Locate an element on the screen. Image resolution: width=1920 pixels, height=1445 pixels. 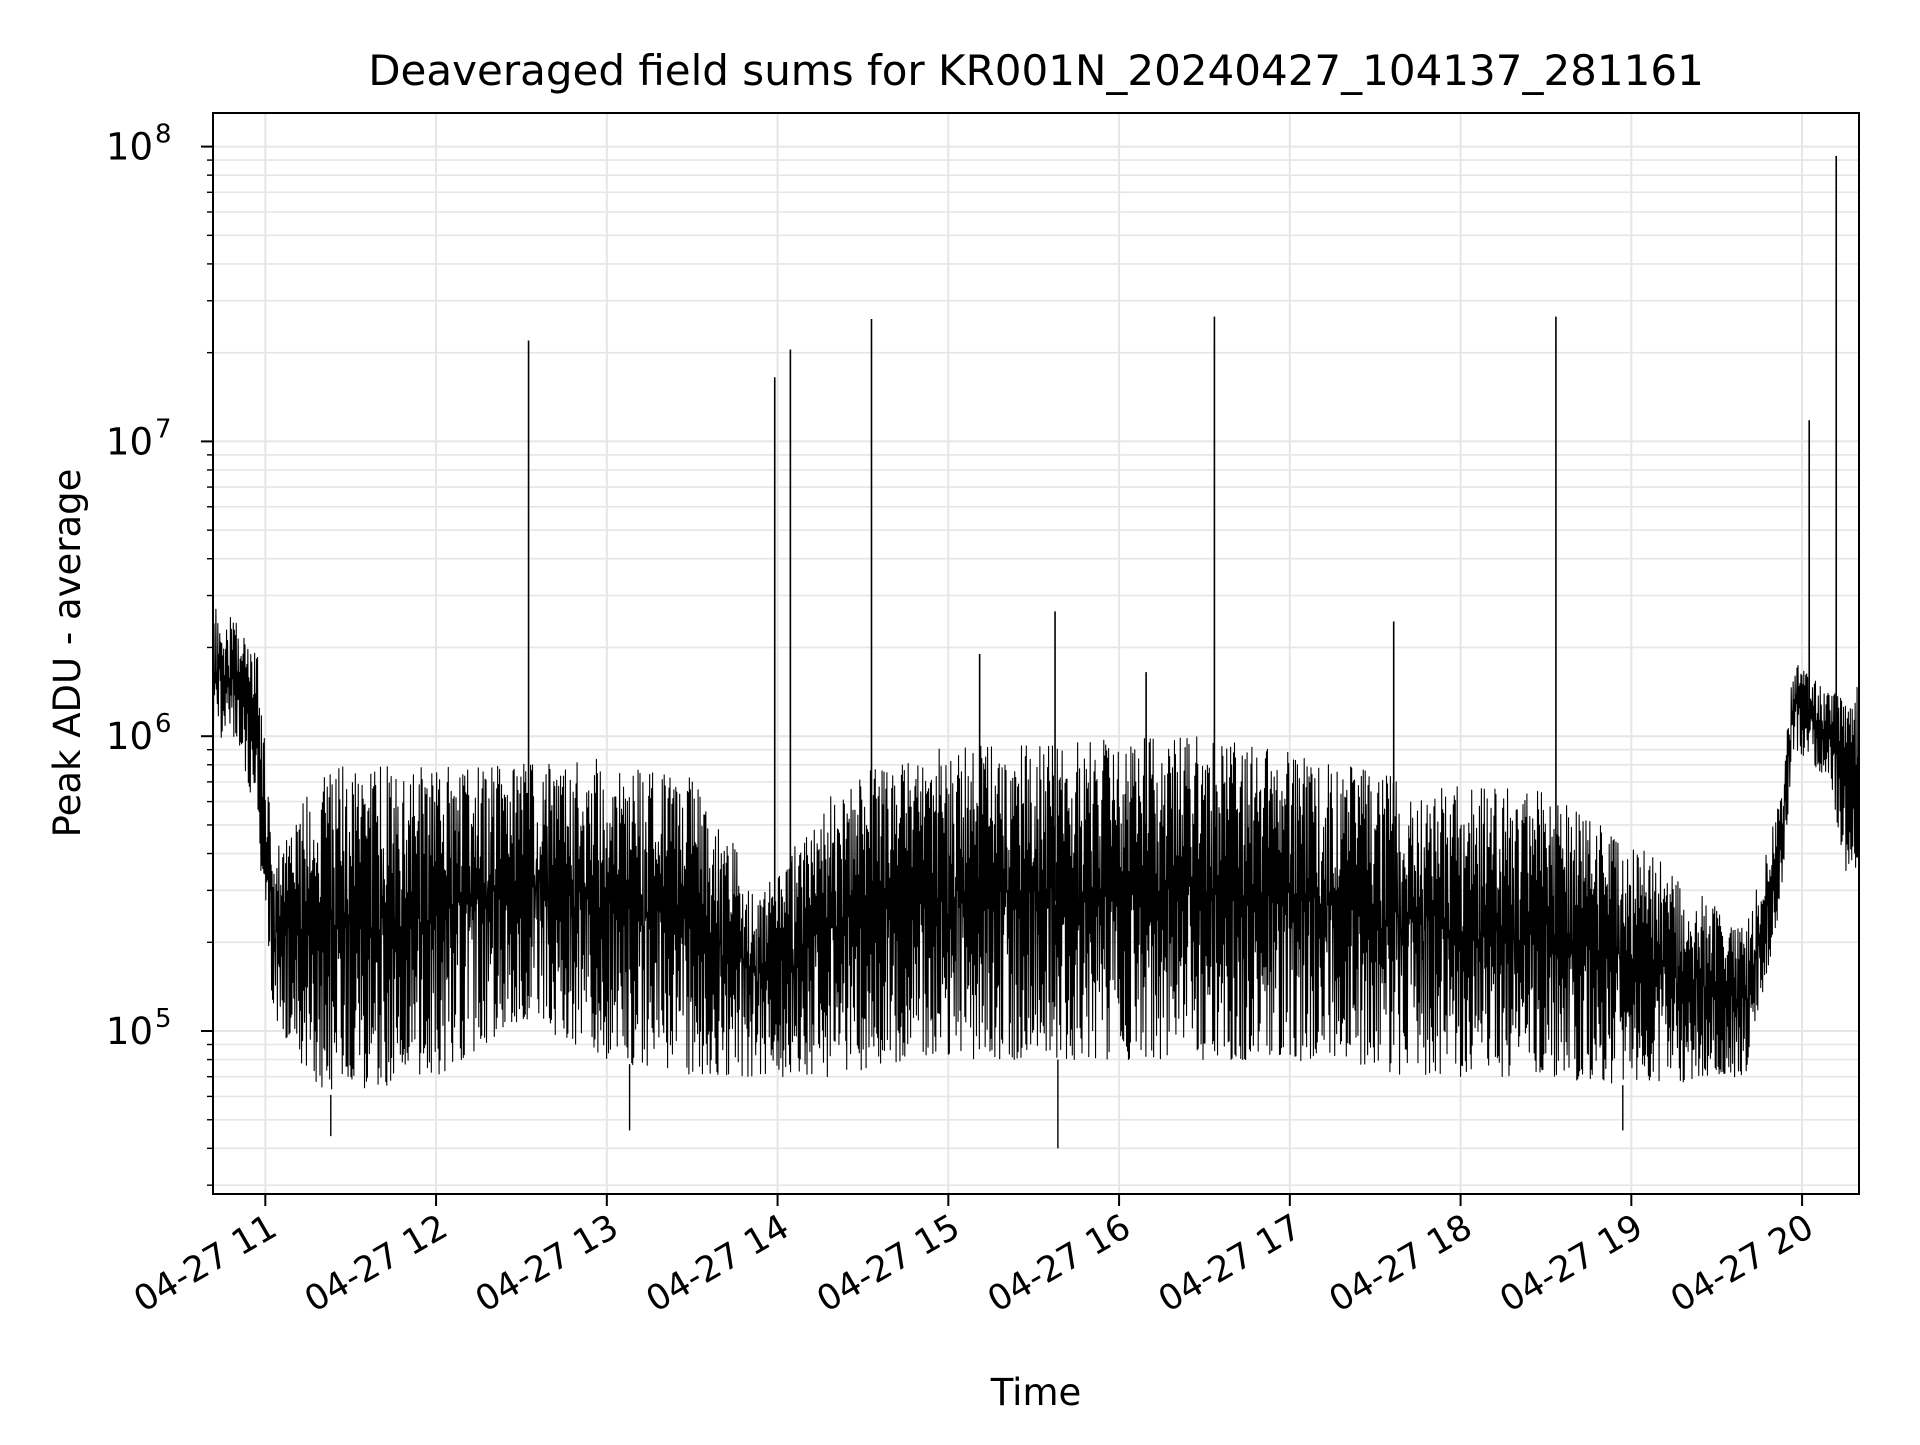
y-tick-exponent: 6 is located at coordinates (163, 724).